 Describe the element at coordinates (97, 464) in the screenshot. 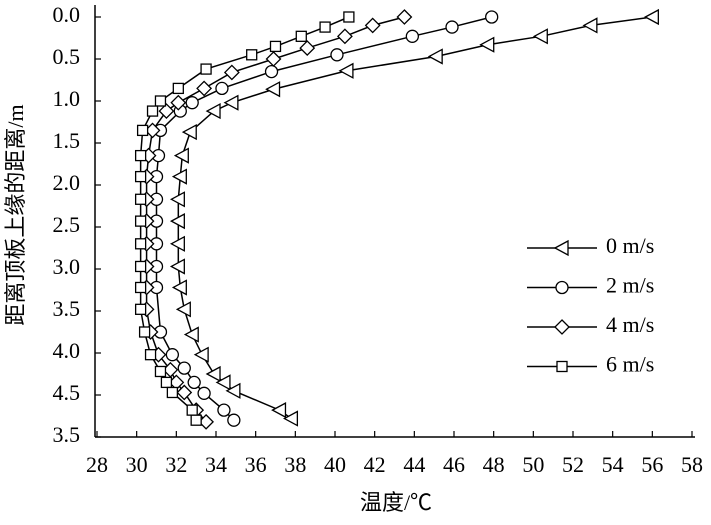

I see `x-tick-label: 28` at that location.